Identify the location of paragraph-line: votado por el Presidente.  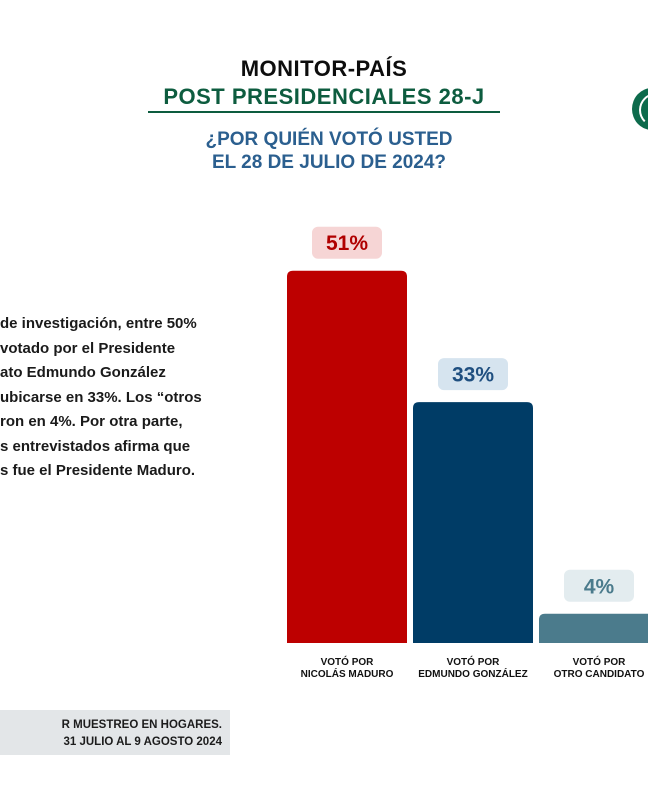
(88, 348).